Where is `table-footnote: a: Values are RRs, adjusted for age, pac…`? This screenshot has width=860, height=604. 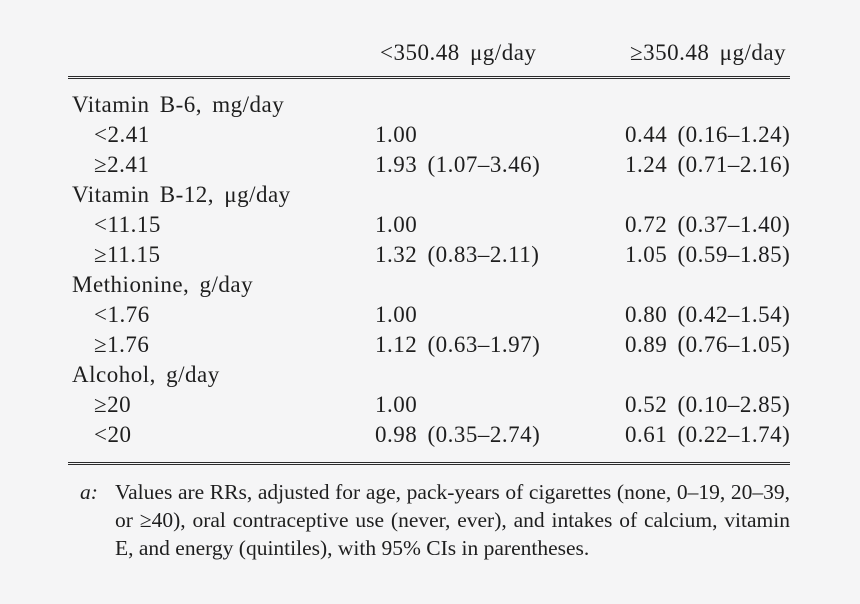 table-footnote: a: Values are RRs, adjusted for age, pac… is located at coordinates (435, 520).